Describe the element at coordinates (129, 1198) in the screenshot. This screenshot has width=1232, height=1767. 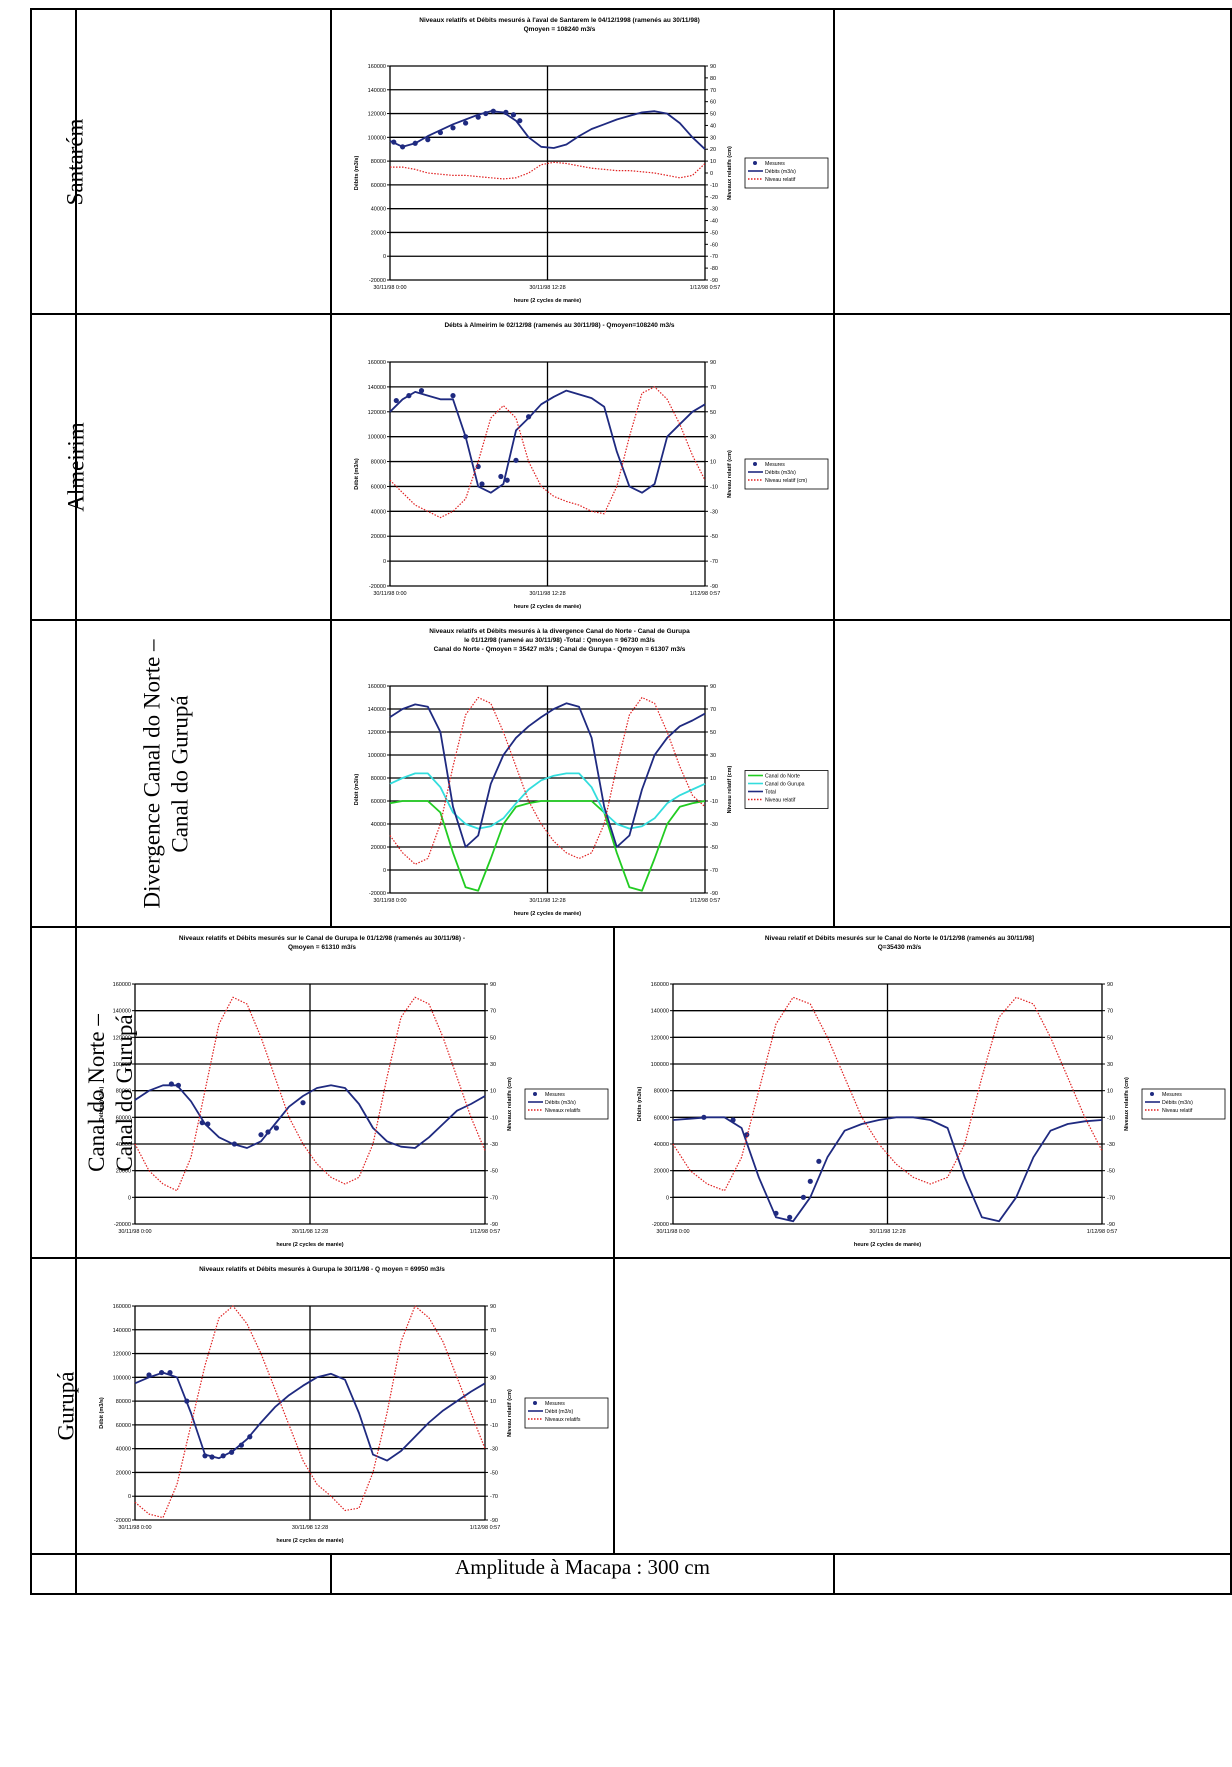
I see `y-tick-label: 0` at that location.